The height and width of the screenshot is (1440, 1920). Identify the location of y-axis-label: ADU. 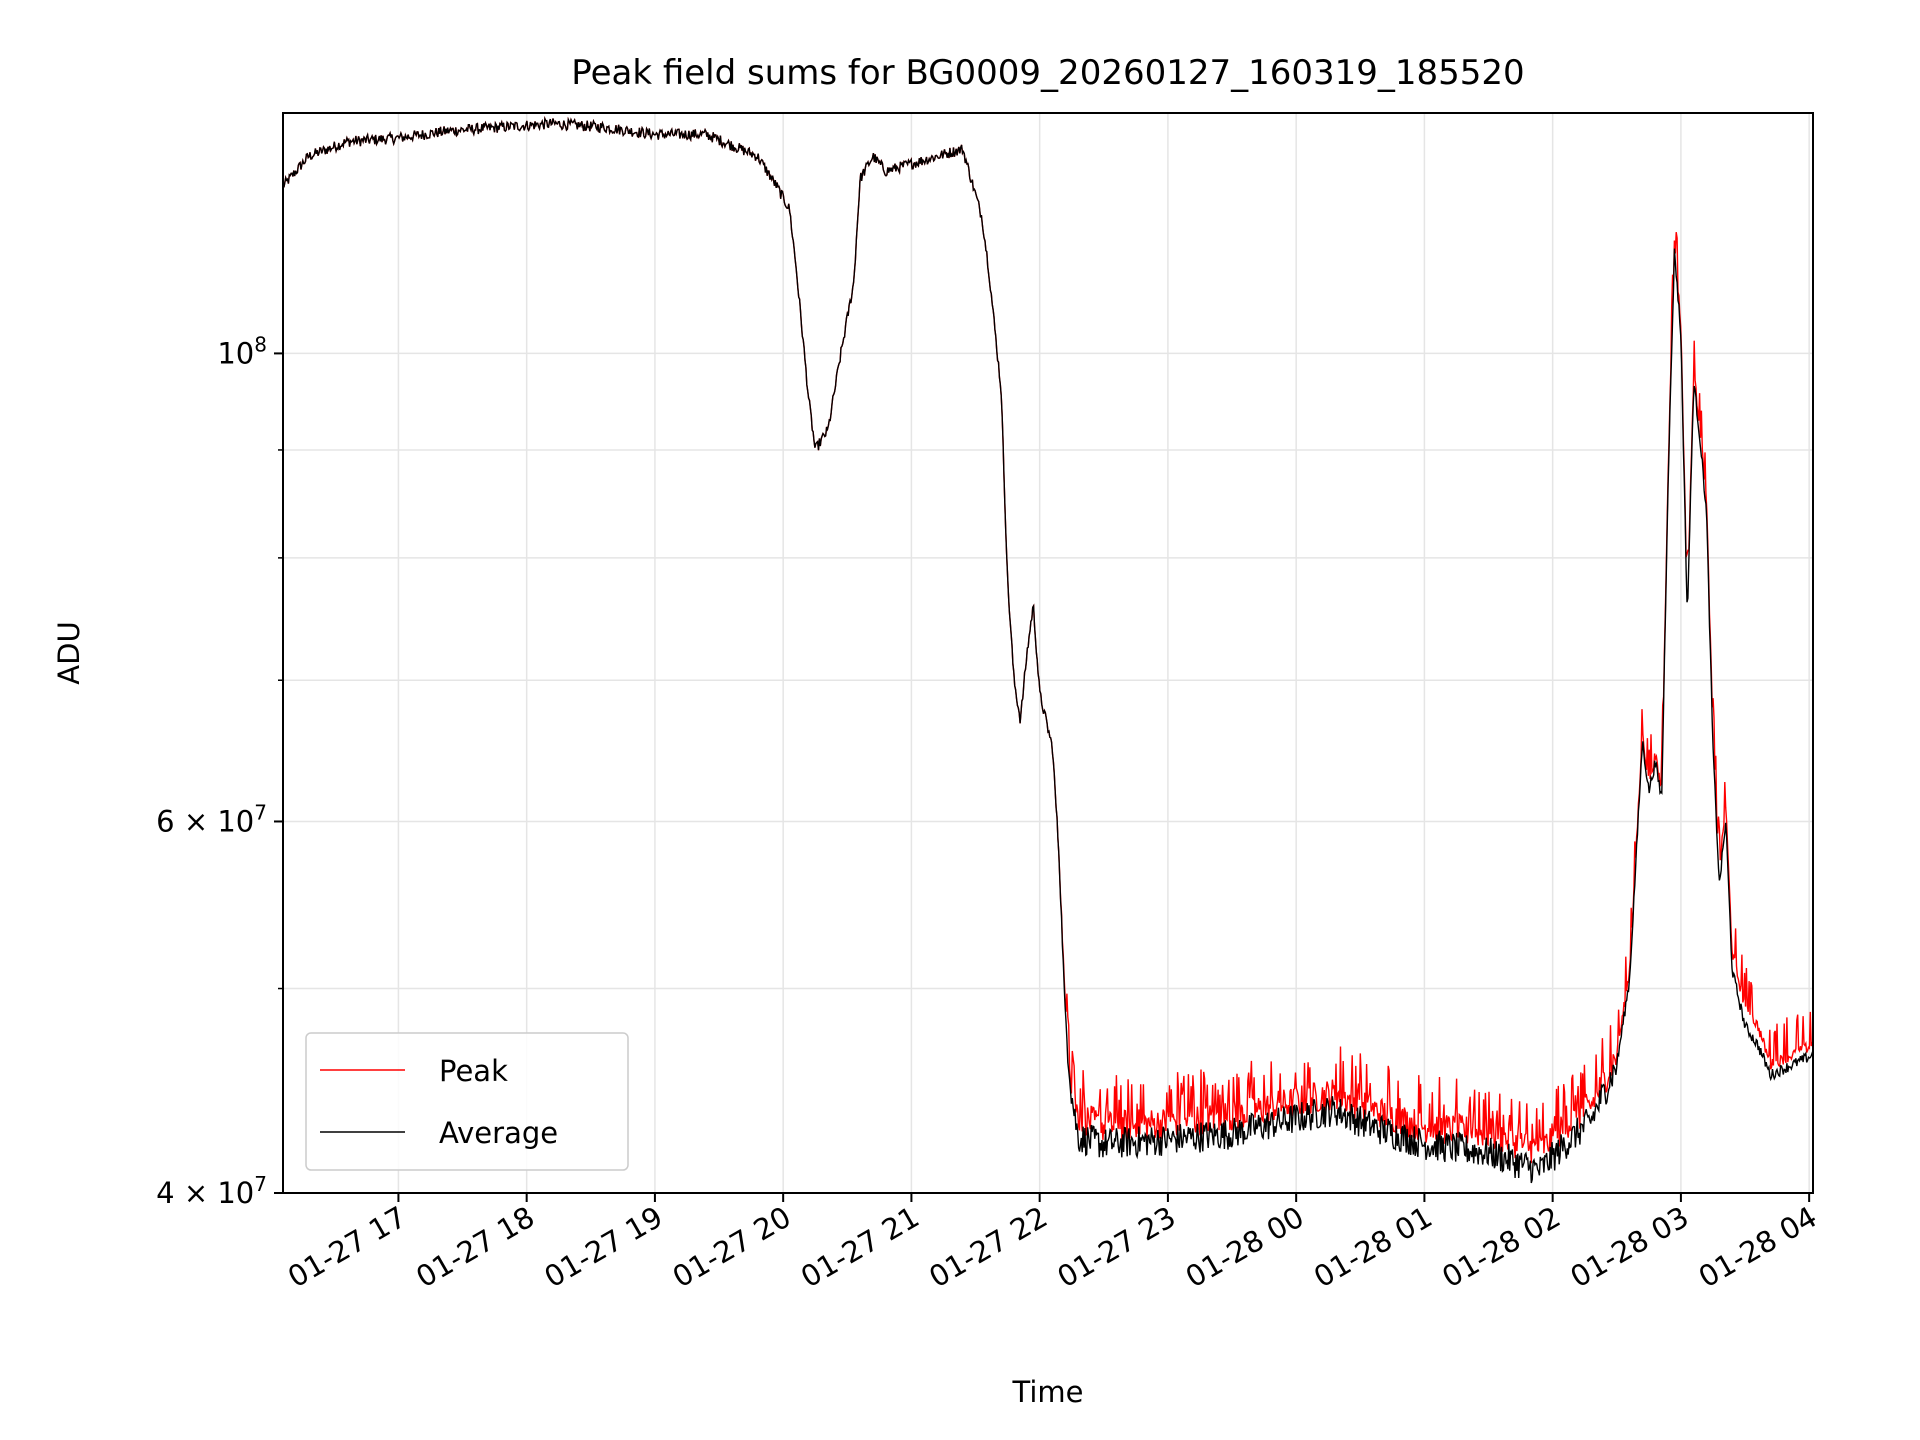
(69, 652).